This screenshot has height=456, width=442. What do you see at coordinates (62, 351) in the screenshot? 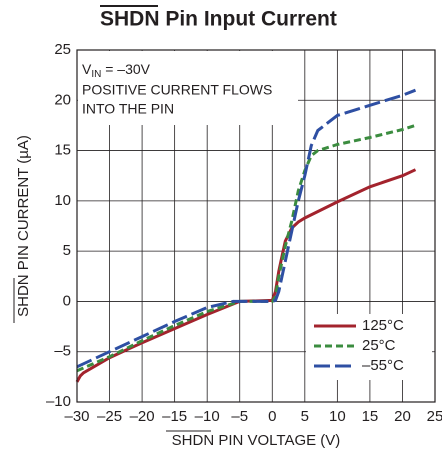
I see `y-tick-label: –5` at bounding box center [62, 351].